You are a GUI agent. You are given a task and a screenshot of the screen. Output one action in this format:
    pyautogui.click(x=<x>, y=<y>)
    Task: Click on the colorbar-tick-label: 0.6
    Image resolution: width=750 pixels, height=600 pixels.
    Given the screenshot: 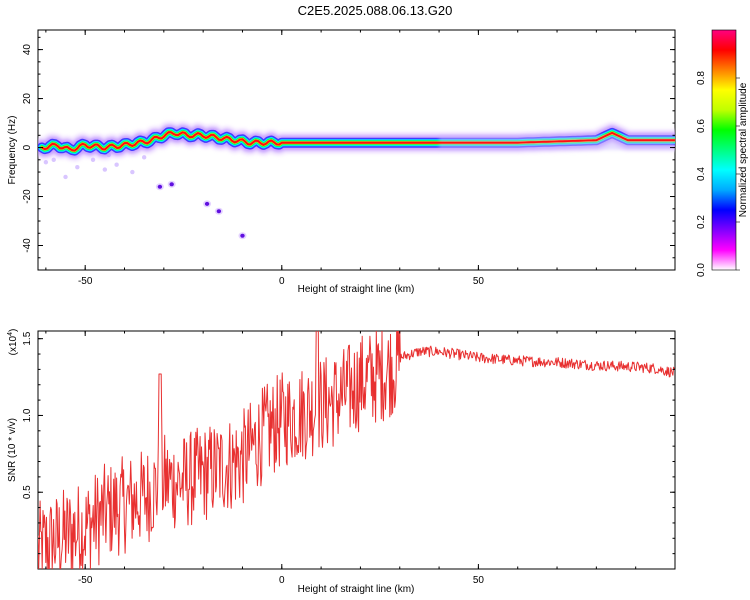 What is the action you would take?
    pyautogui.click(x=701, y=126)
    